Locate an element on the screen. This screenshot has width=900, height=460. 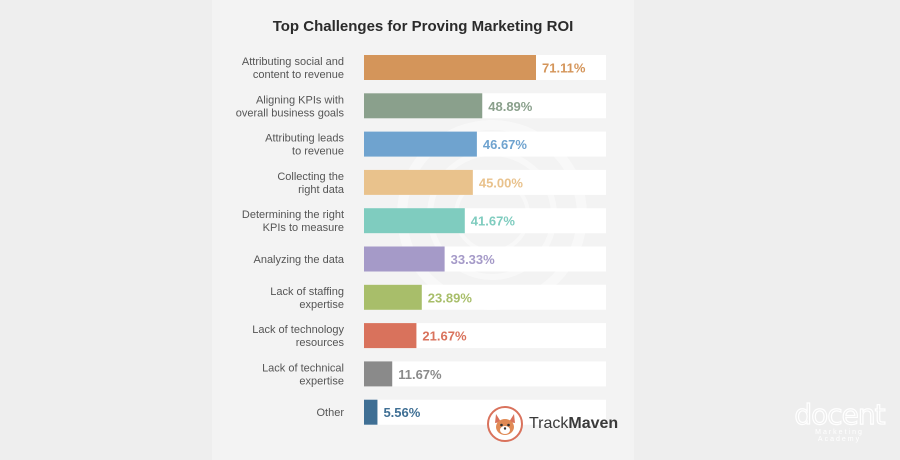
corgi-mascot-icon is located at coordinates (505, 424).